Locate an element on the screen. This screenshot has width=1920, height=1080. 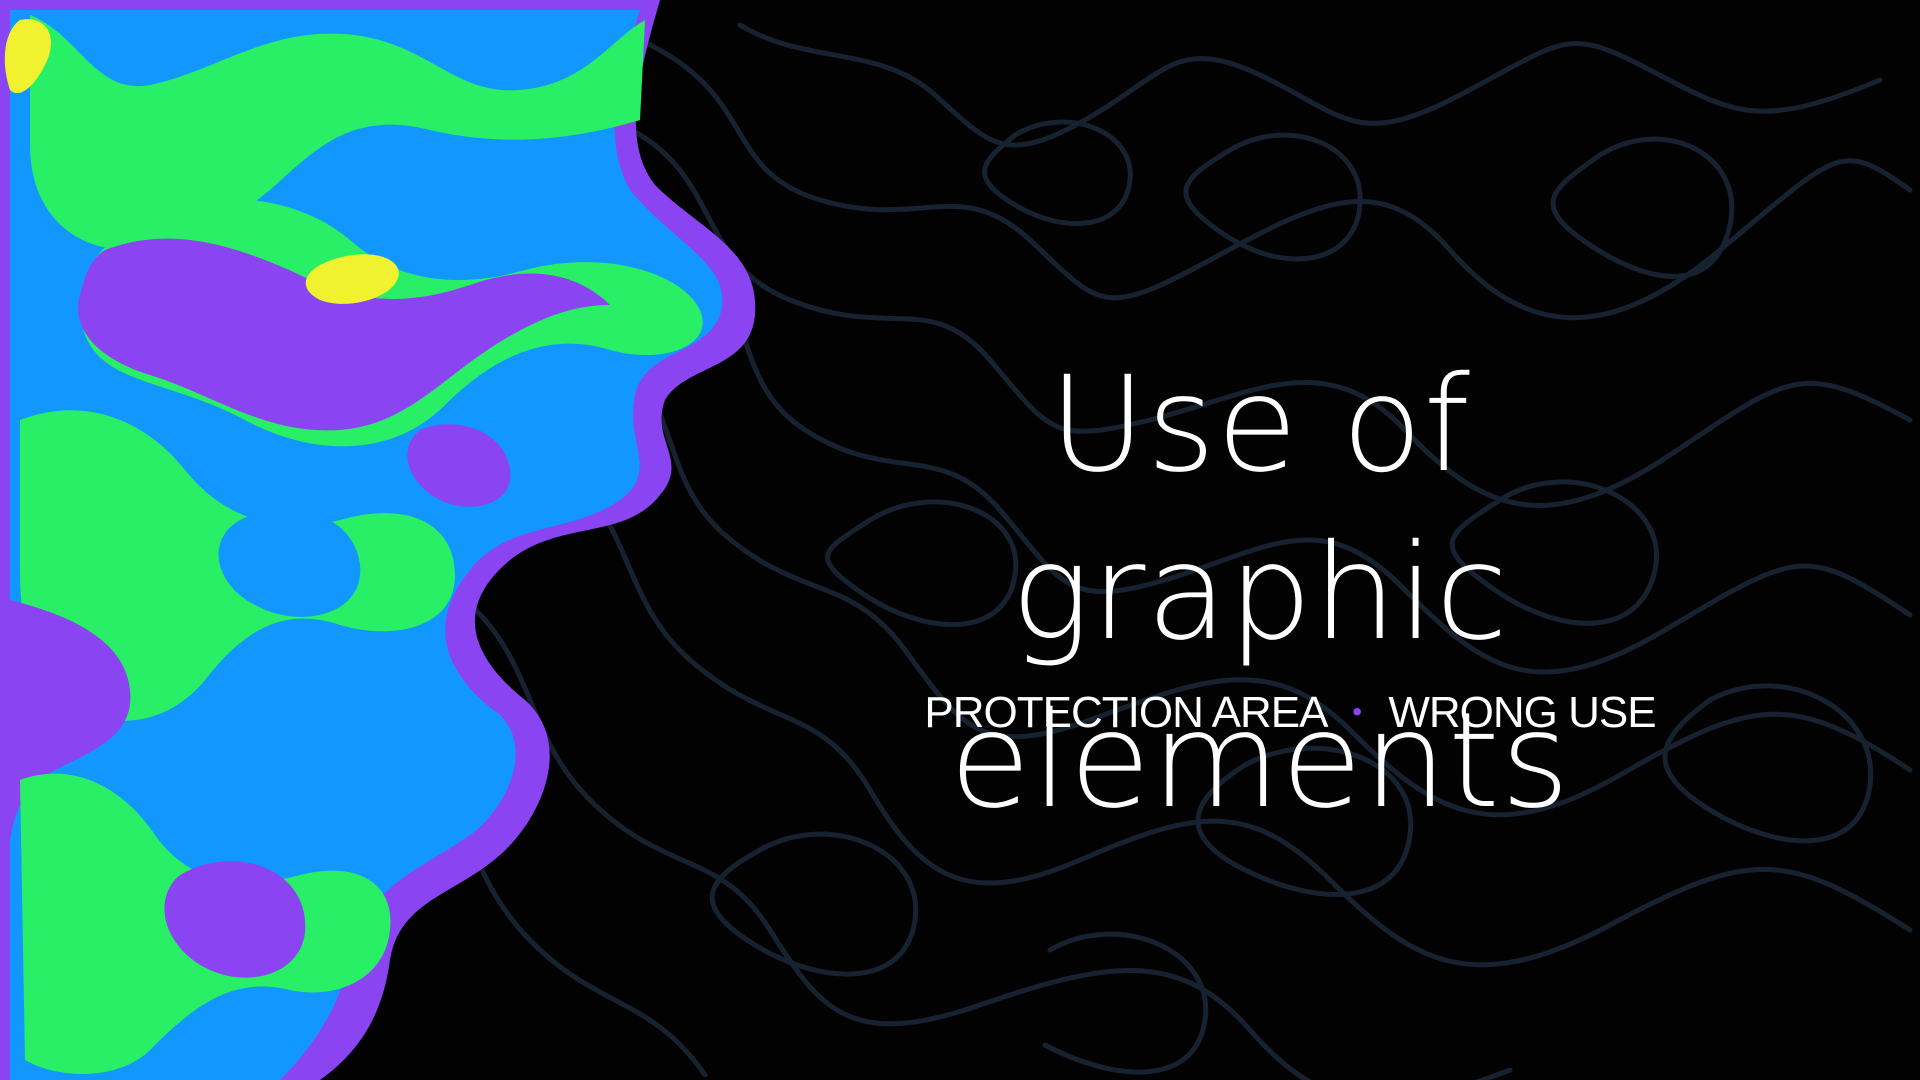
liquid-yellow-accent is located at coordinates (352, 279).